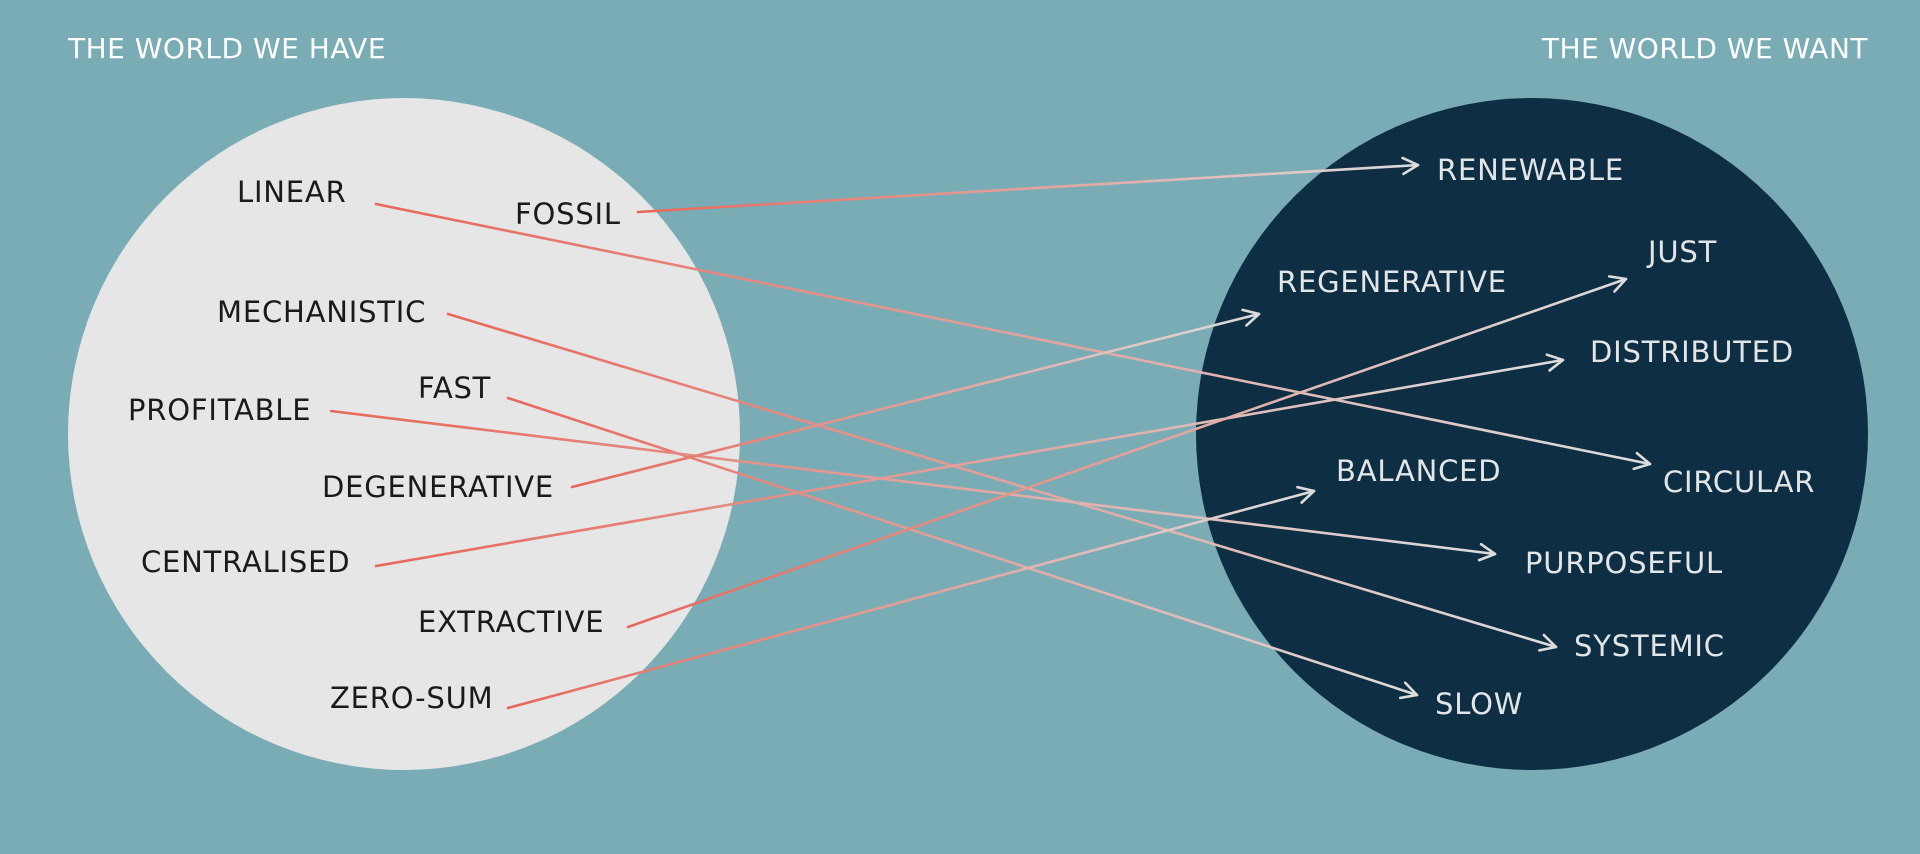  What do you see at coordinates (1479, 704) in the screenshot?
I see `word-right-slow: SLOW` at bounding box center [1479, 704].